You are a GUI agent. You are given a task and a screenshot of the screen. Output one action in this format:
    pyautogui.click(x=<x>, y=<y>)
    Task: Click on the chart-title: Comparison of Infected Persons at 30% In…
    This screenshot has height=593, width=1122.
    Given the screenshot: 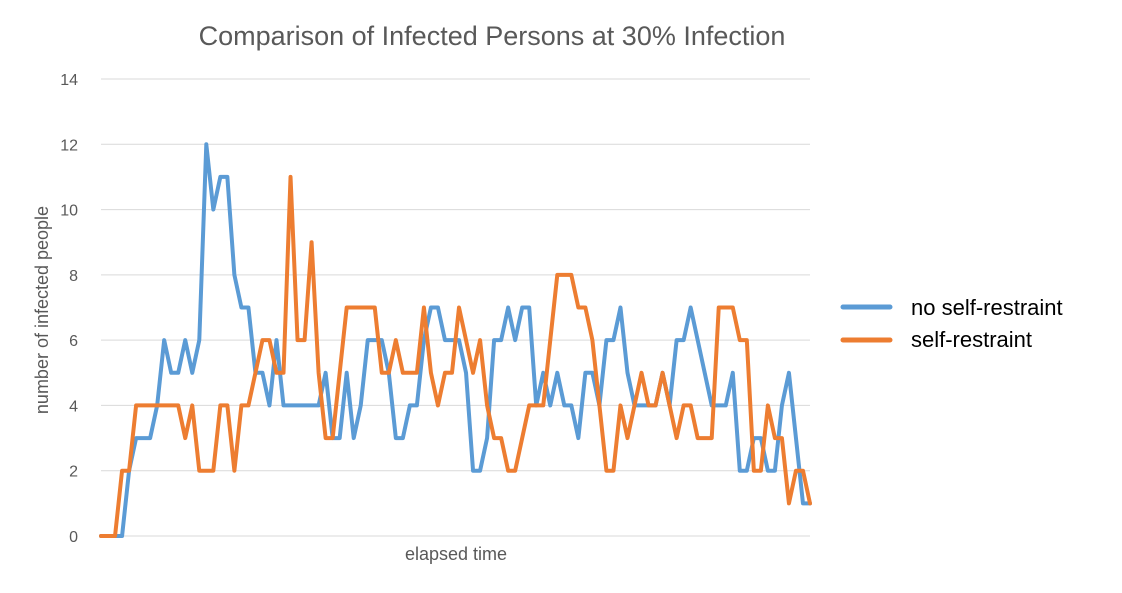 What is the action you would take?
    pyautogui.click(x=492, y=36)
    